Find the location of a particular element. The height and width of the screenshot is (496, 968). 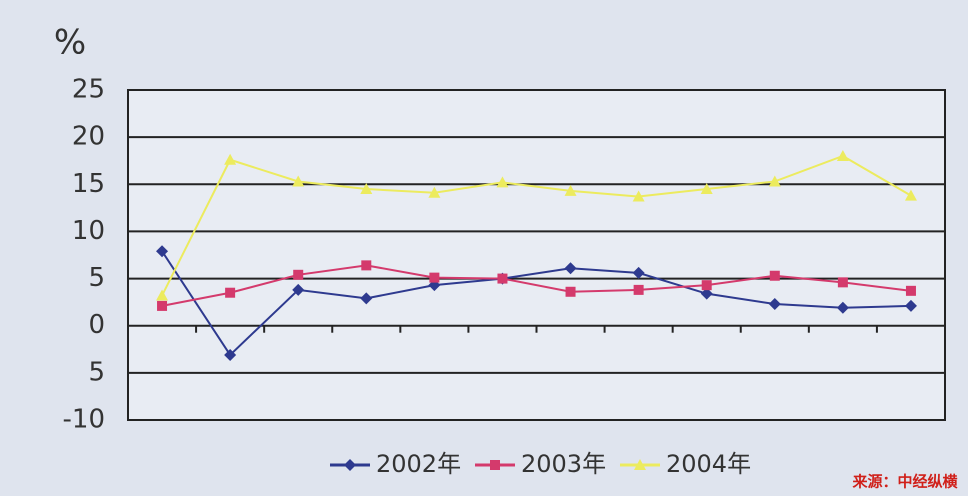

legend-label: 2002年 is located at coordinates (418, 464).